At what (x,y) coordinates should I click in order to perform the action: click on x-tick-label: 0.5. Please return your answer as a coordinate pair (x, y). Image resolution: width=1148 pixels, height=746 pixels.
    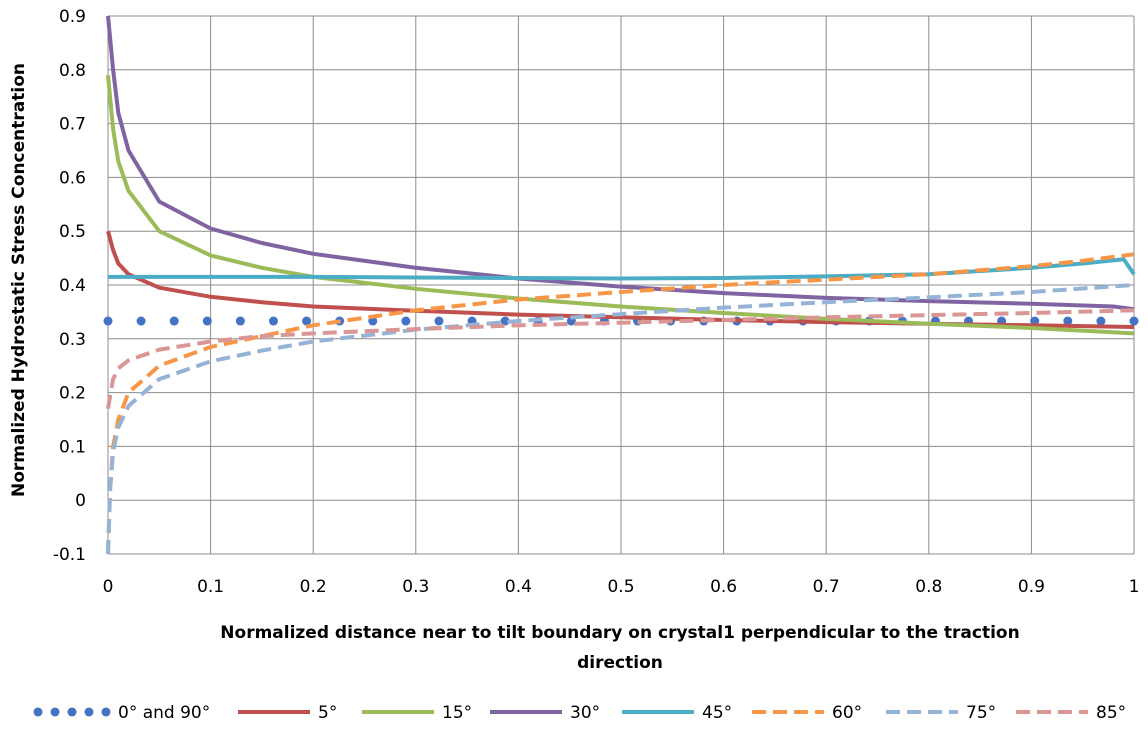
    Looking at the image, I should click on (620, 587).